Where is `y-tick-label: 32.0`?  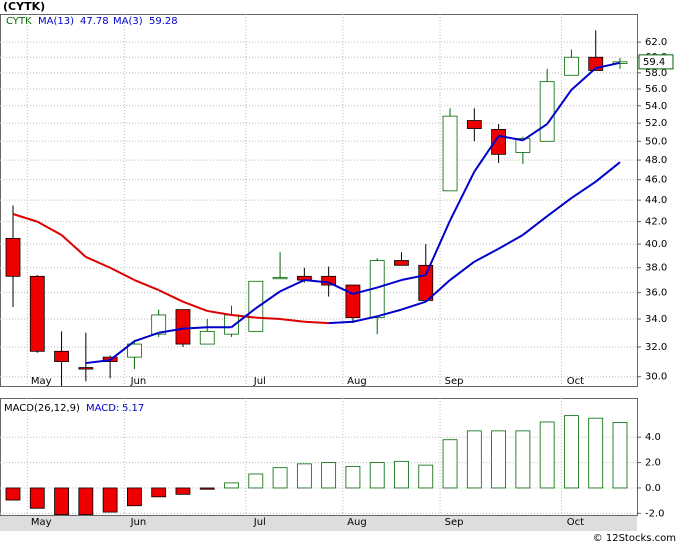 y-tick-label: 32.0 is located at coordinates (656, 347).